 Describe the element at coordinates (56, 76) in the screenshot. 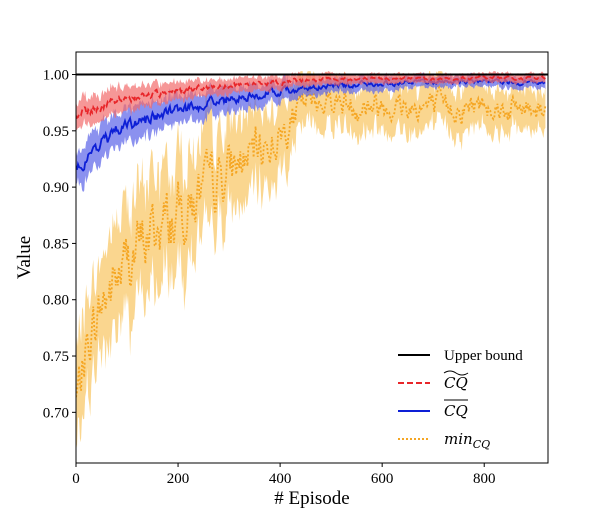

I see `y-tick-label: 1.00` at that location.